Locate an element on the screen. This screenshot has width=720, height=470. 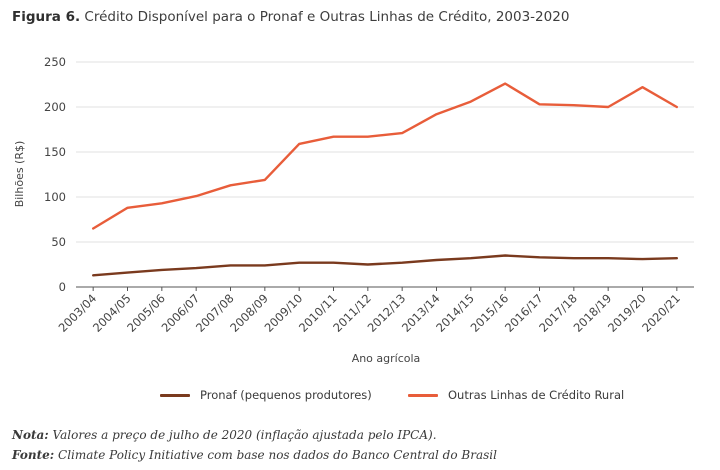
legend-label-outras: Outras Linhas de Crédito Rural is located at coordinates (536, 395).